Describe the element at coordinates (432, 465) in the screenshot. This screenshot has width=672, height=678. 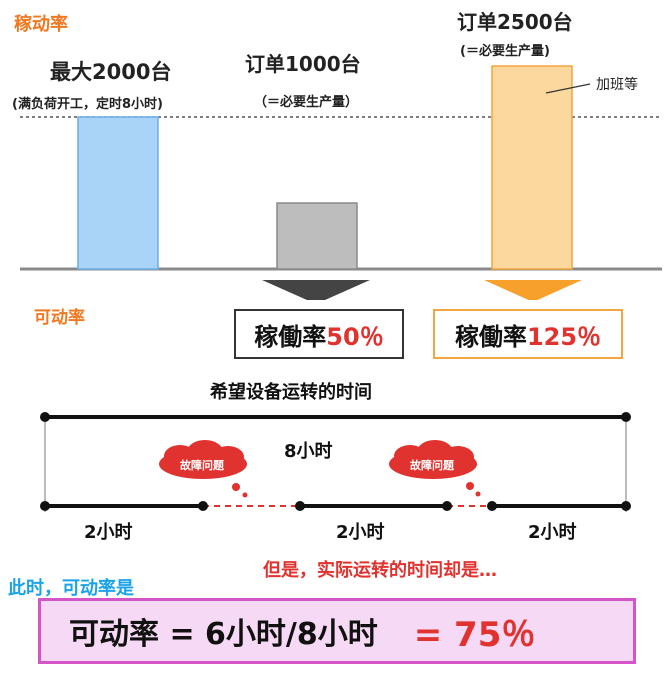
I see `fault-label-2: 故障问题` at that location.